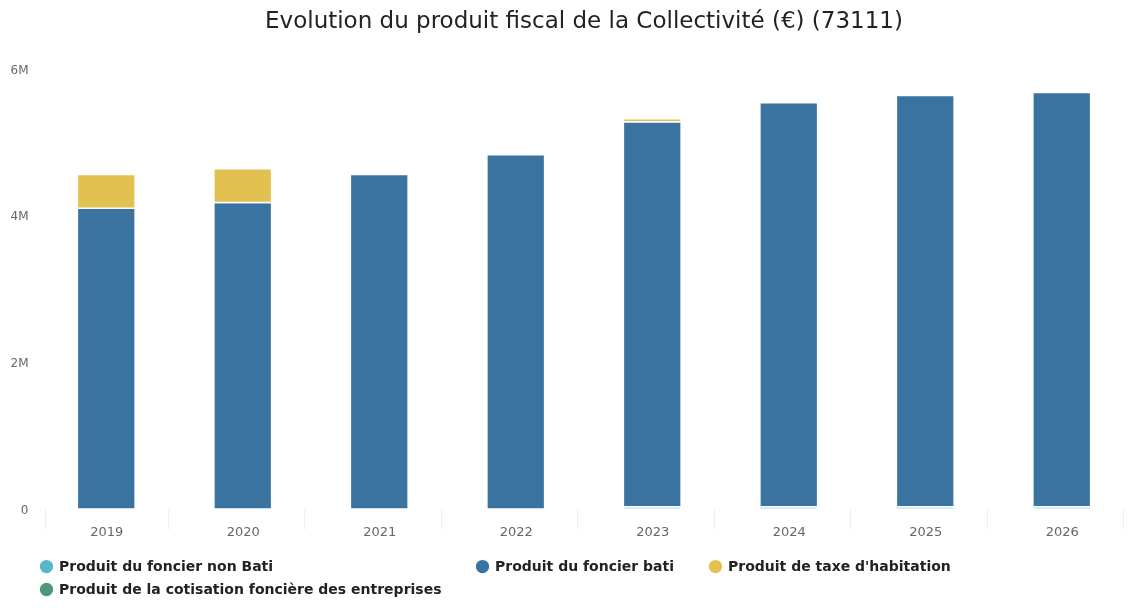  I want to click on x-tick-label: 2024, so click(789, 531).